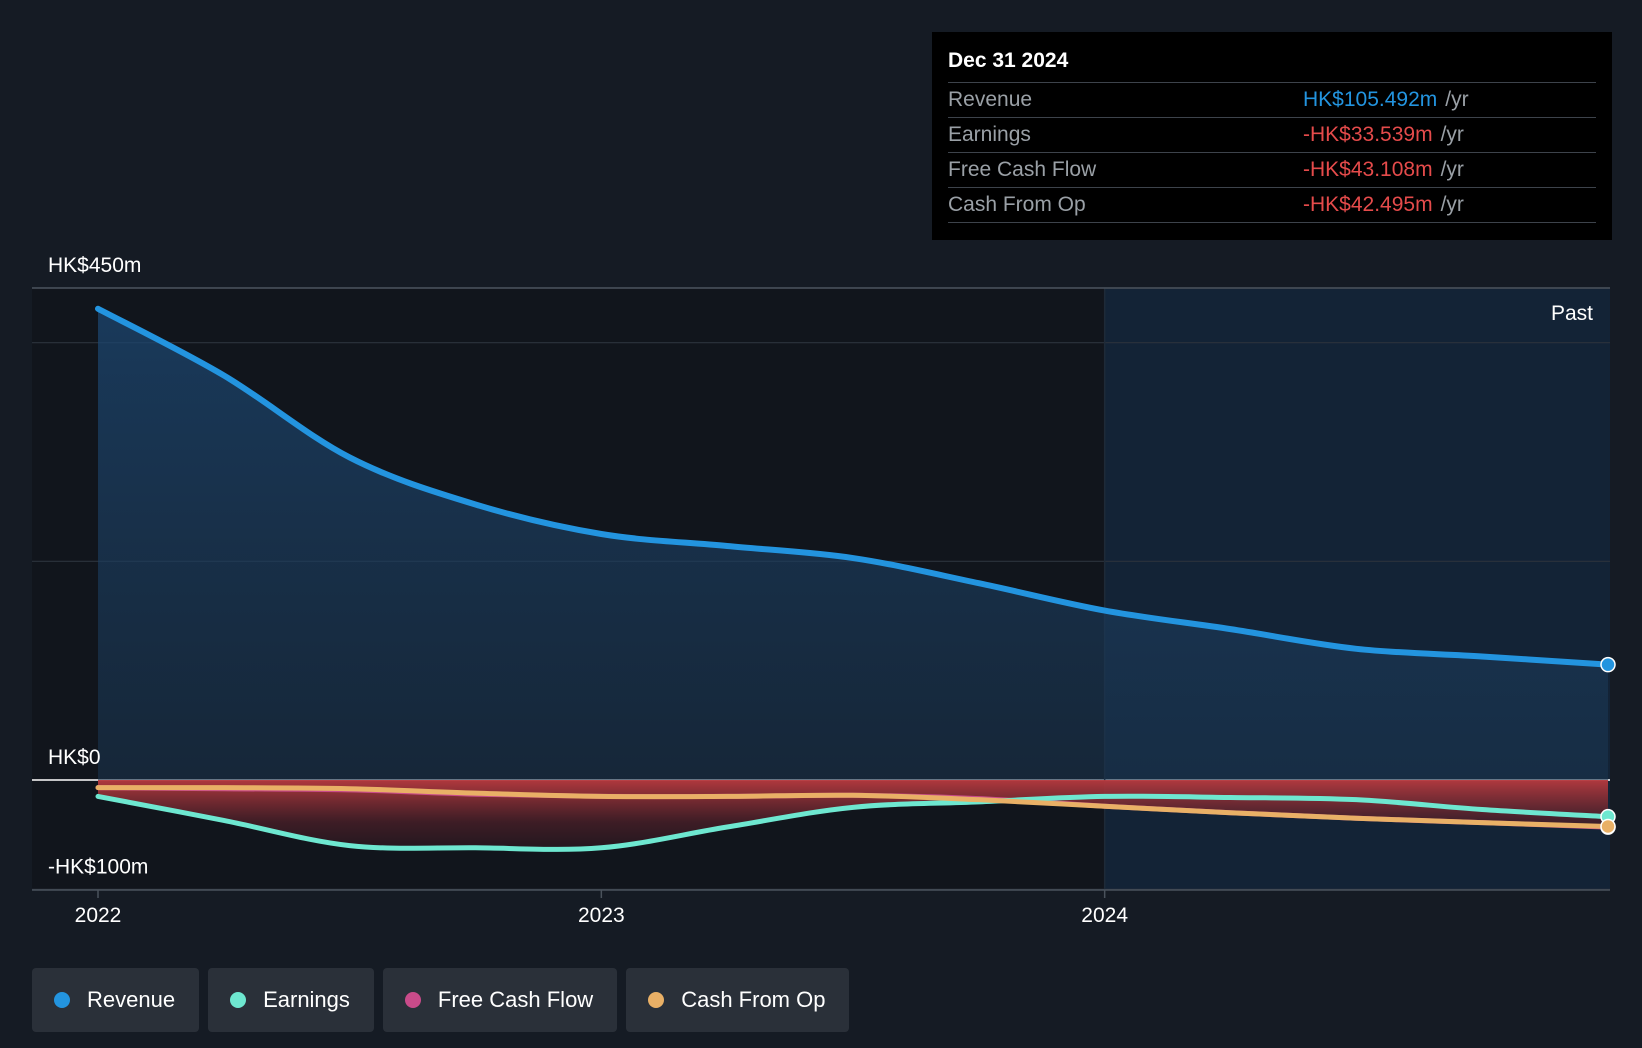 This screenshot has width=1642, height=1048. What do you see at coordinates (1368, 169) in the screenshot?
I see `tooltip-value: -HK$43.108m` at bounding box center [1368, 169].